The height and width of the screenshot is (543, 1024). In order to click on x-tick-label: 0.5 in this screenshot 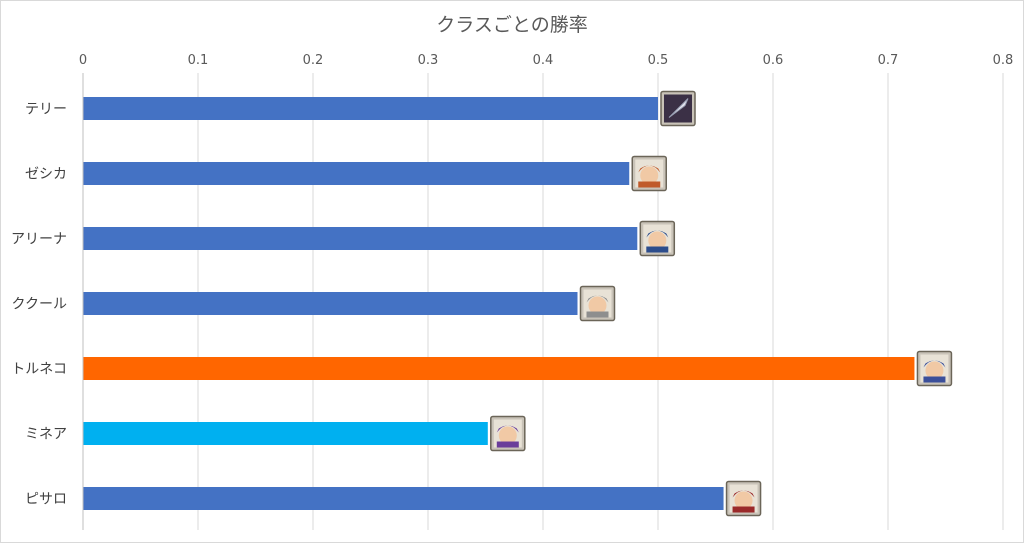, I will do `click(658, 60)`.